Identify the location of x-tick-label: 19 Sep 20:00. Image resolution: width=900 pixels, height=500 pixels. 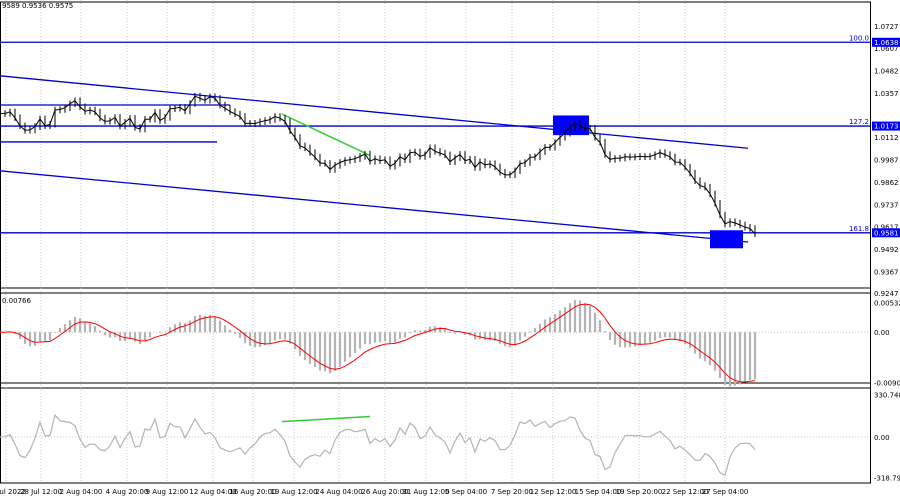
(639, 492).